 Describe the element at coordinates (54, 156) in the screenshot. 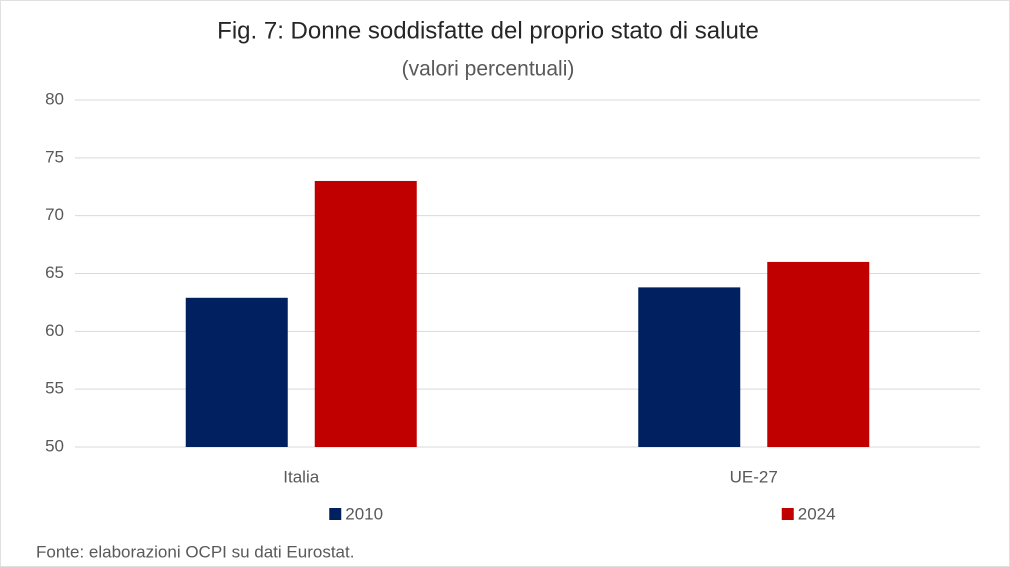

I see `y-tick-label: 75` at that location.